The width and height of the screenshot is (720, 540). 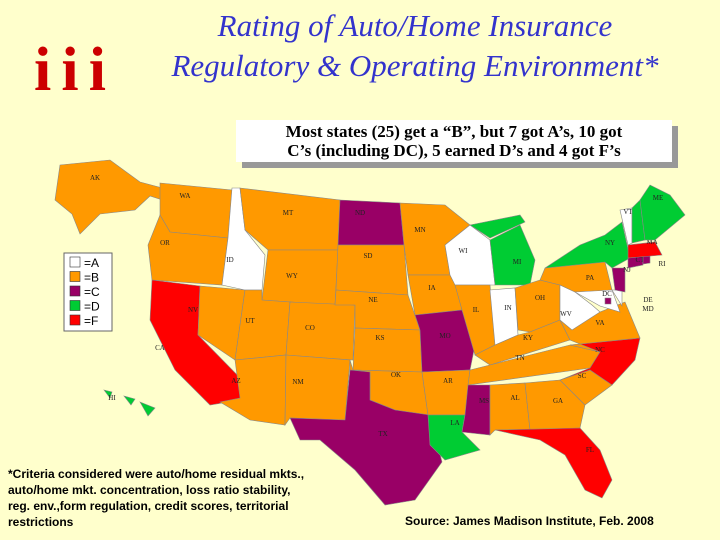 I want to click on state-label: AL, so click(x=514, y=398).